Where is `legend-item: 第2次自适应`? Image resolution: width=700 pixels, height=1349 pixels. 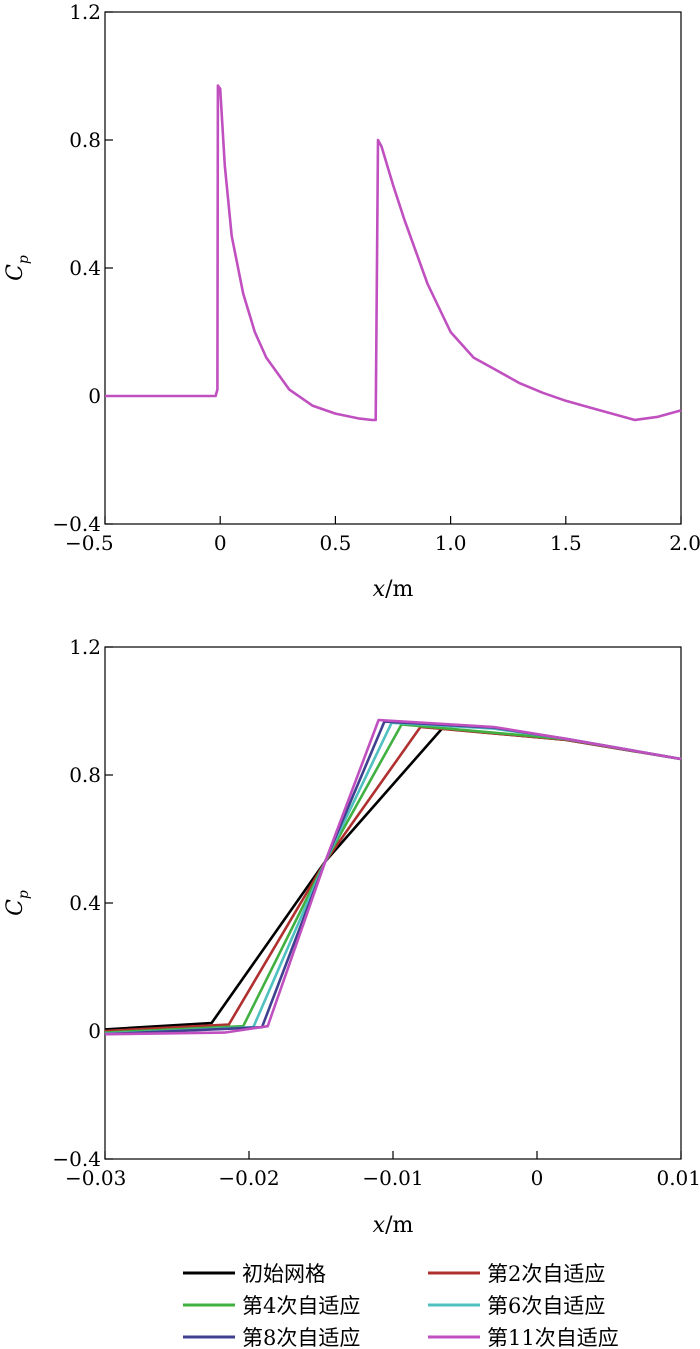
legend-item: 第2次自适应 is located at coordinates (516, 1274).